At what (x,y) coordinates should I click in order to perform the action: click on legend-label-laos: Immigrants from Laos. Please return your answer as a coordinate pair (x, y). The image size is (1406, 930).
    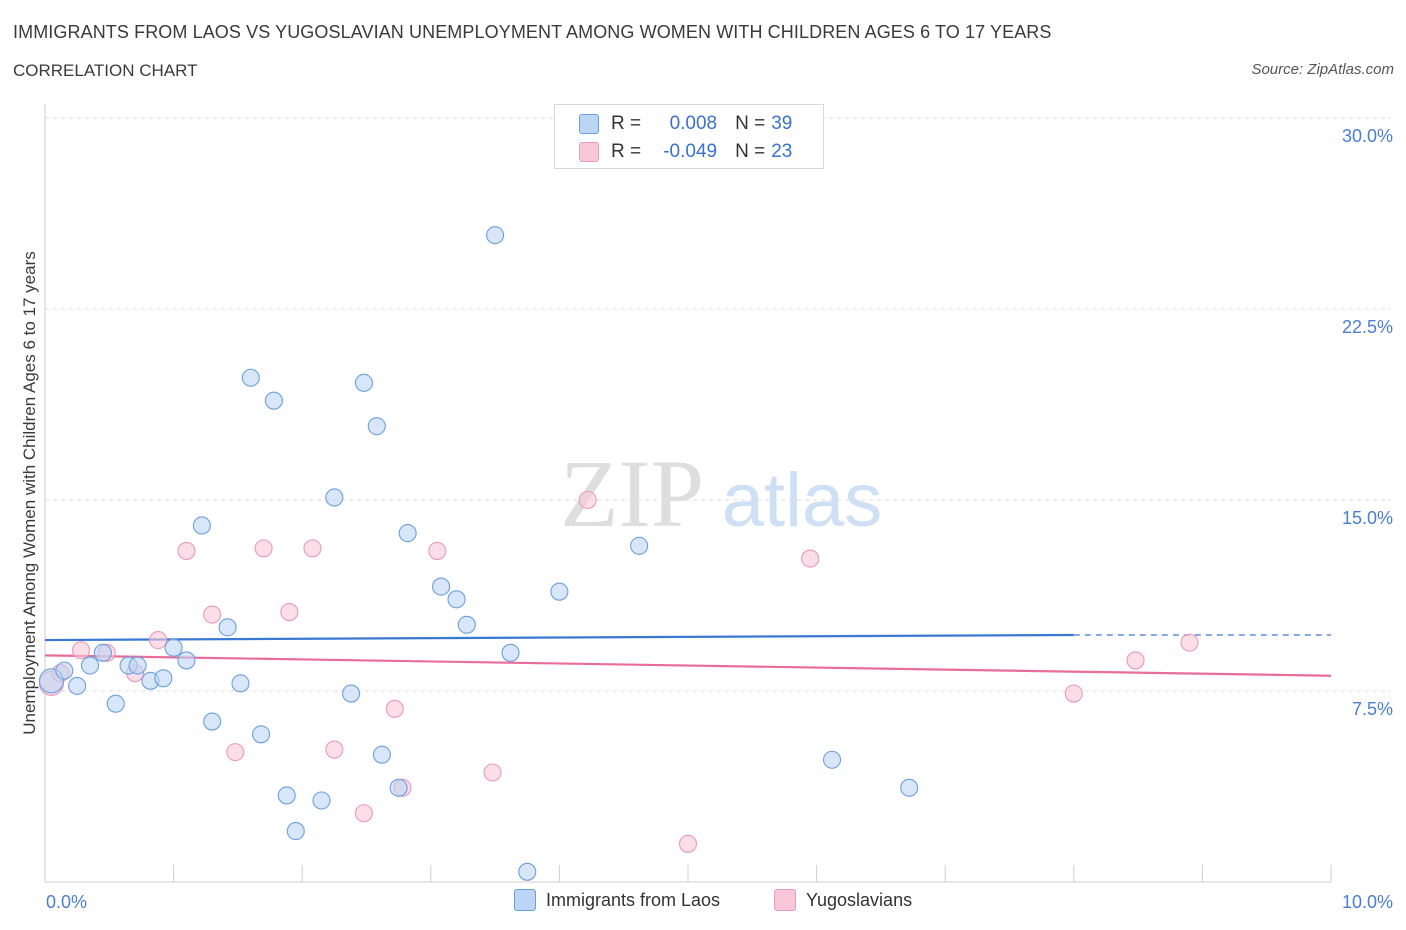
    Looking at the image, I should click on (633, 899).